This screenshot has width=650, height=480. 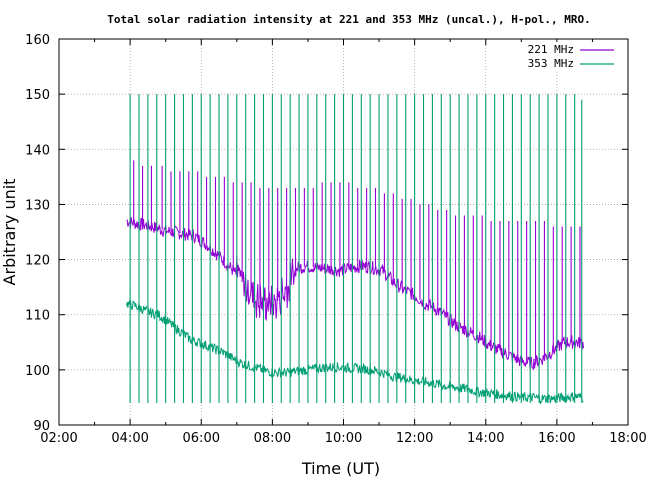 I want to click on x-tick-label: 04:00, so click(x=129, y=438).